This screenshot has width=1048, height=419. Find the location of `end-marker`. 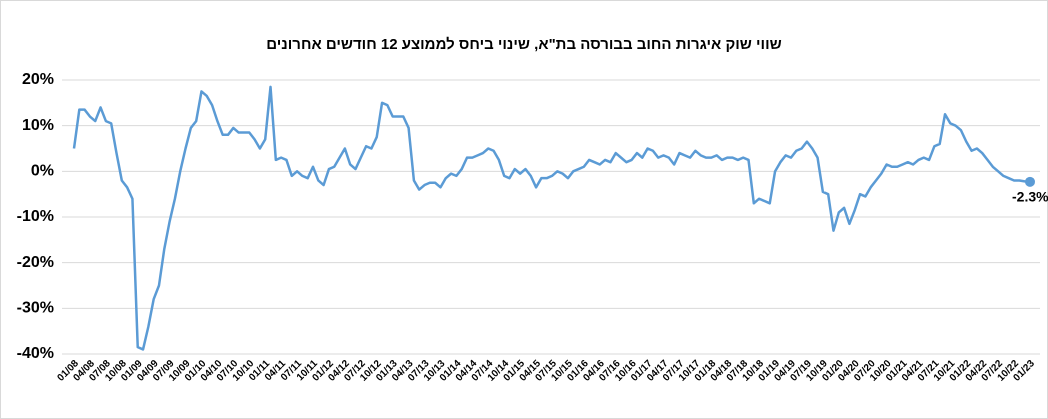

end-marker is located at coordinates (1030, 181).